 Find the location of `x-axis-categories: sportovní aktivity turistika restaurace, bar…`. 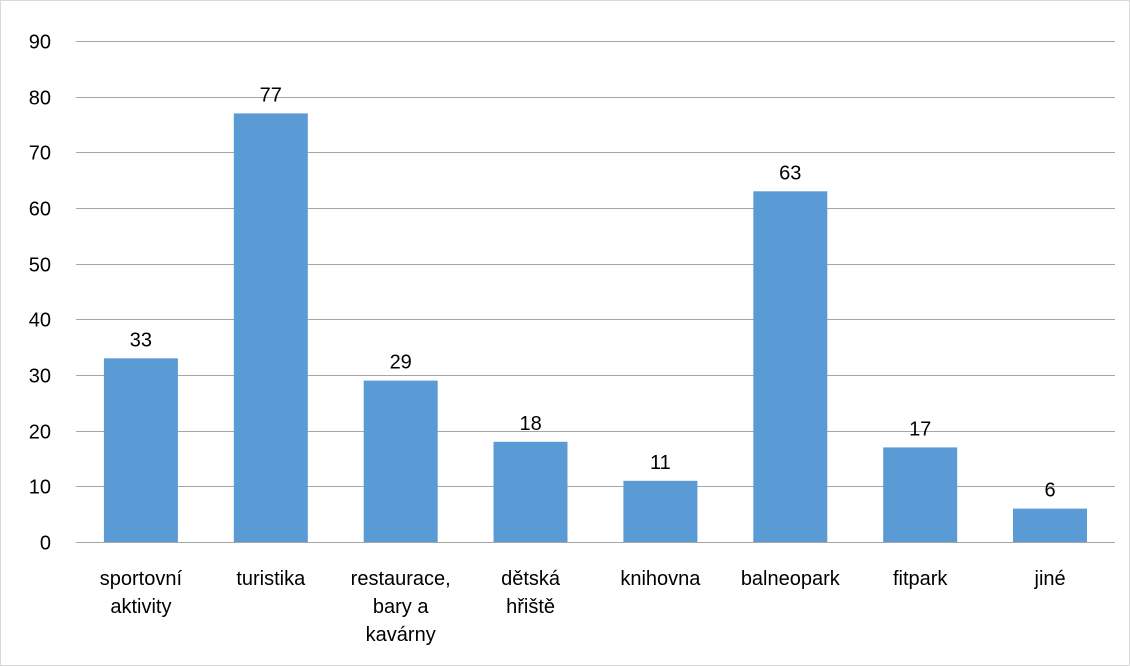

x-axis-categories: sportovní aktivity turistika restaurace, bar… is located at coordinates (583, 607).